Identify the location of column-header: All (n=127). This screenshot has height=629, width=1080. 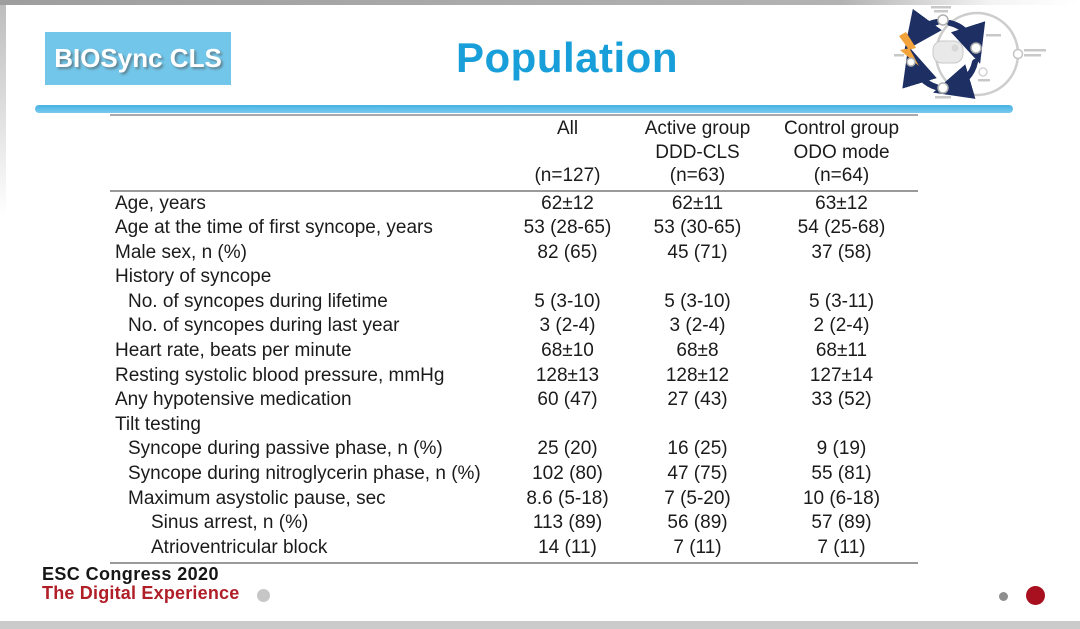
(567, 152).